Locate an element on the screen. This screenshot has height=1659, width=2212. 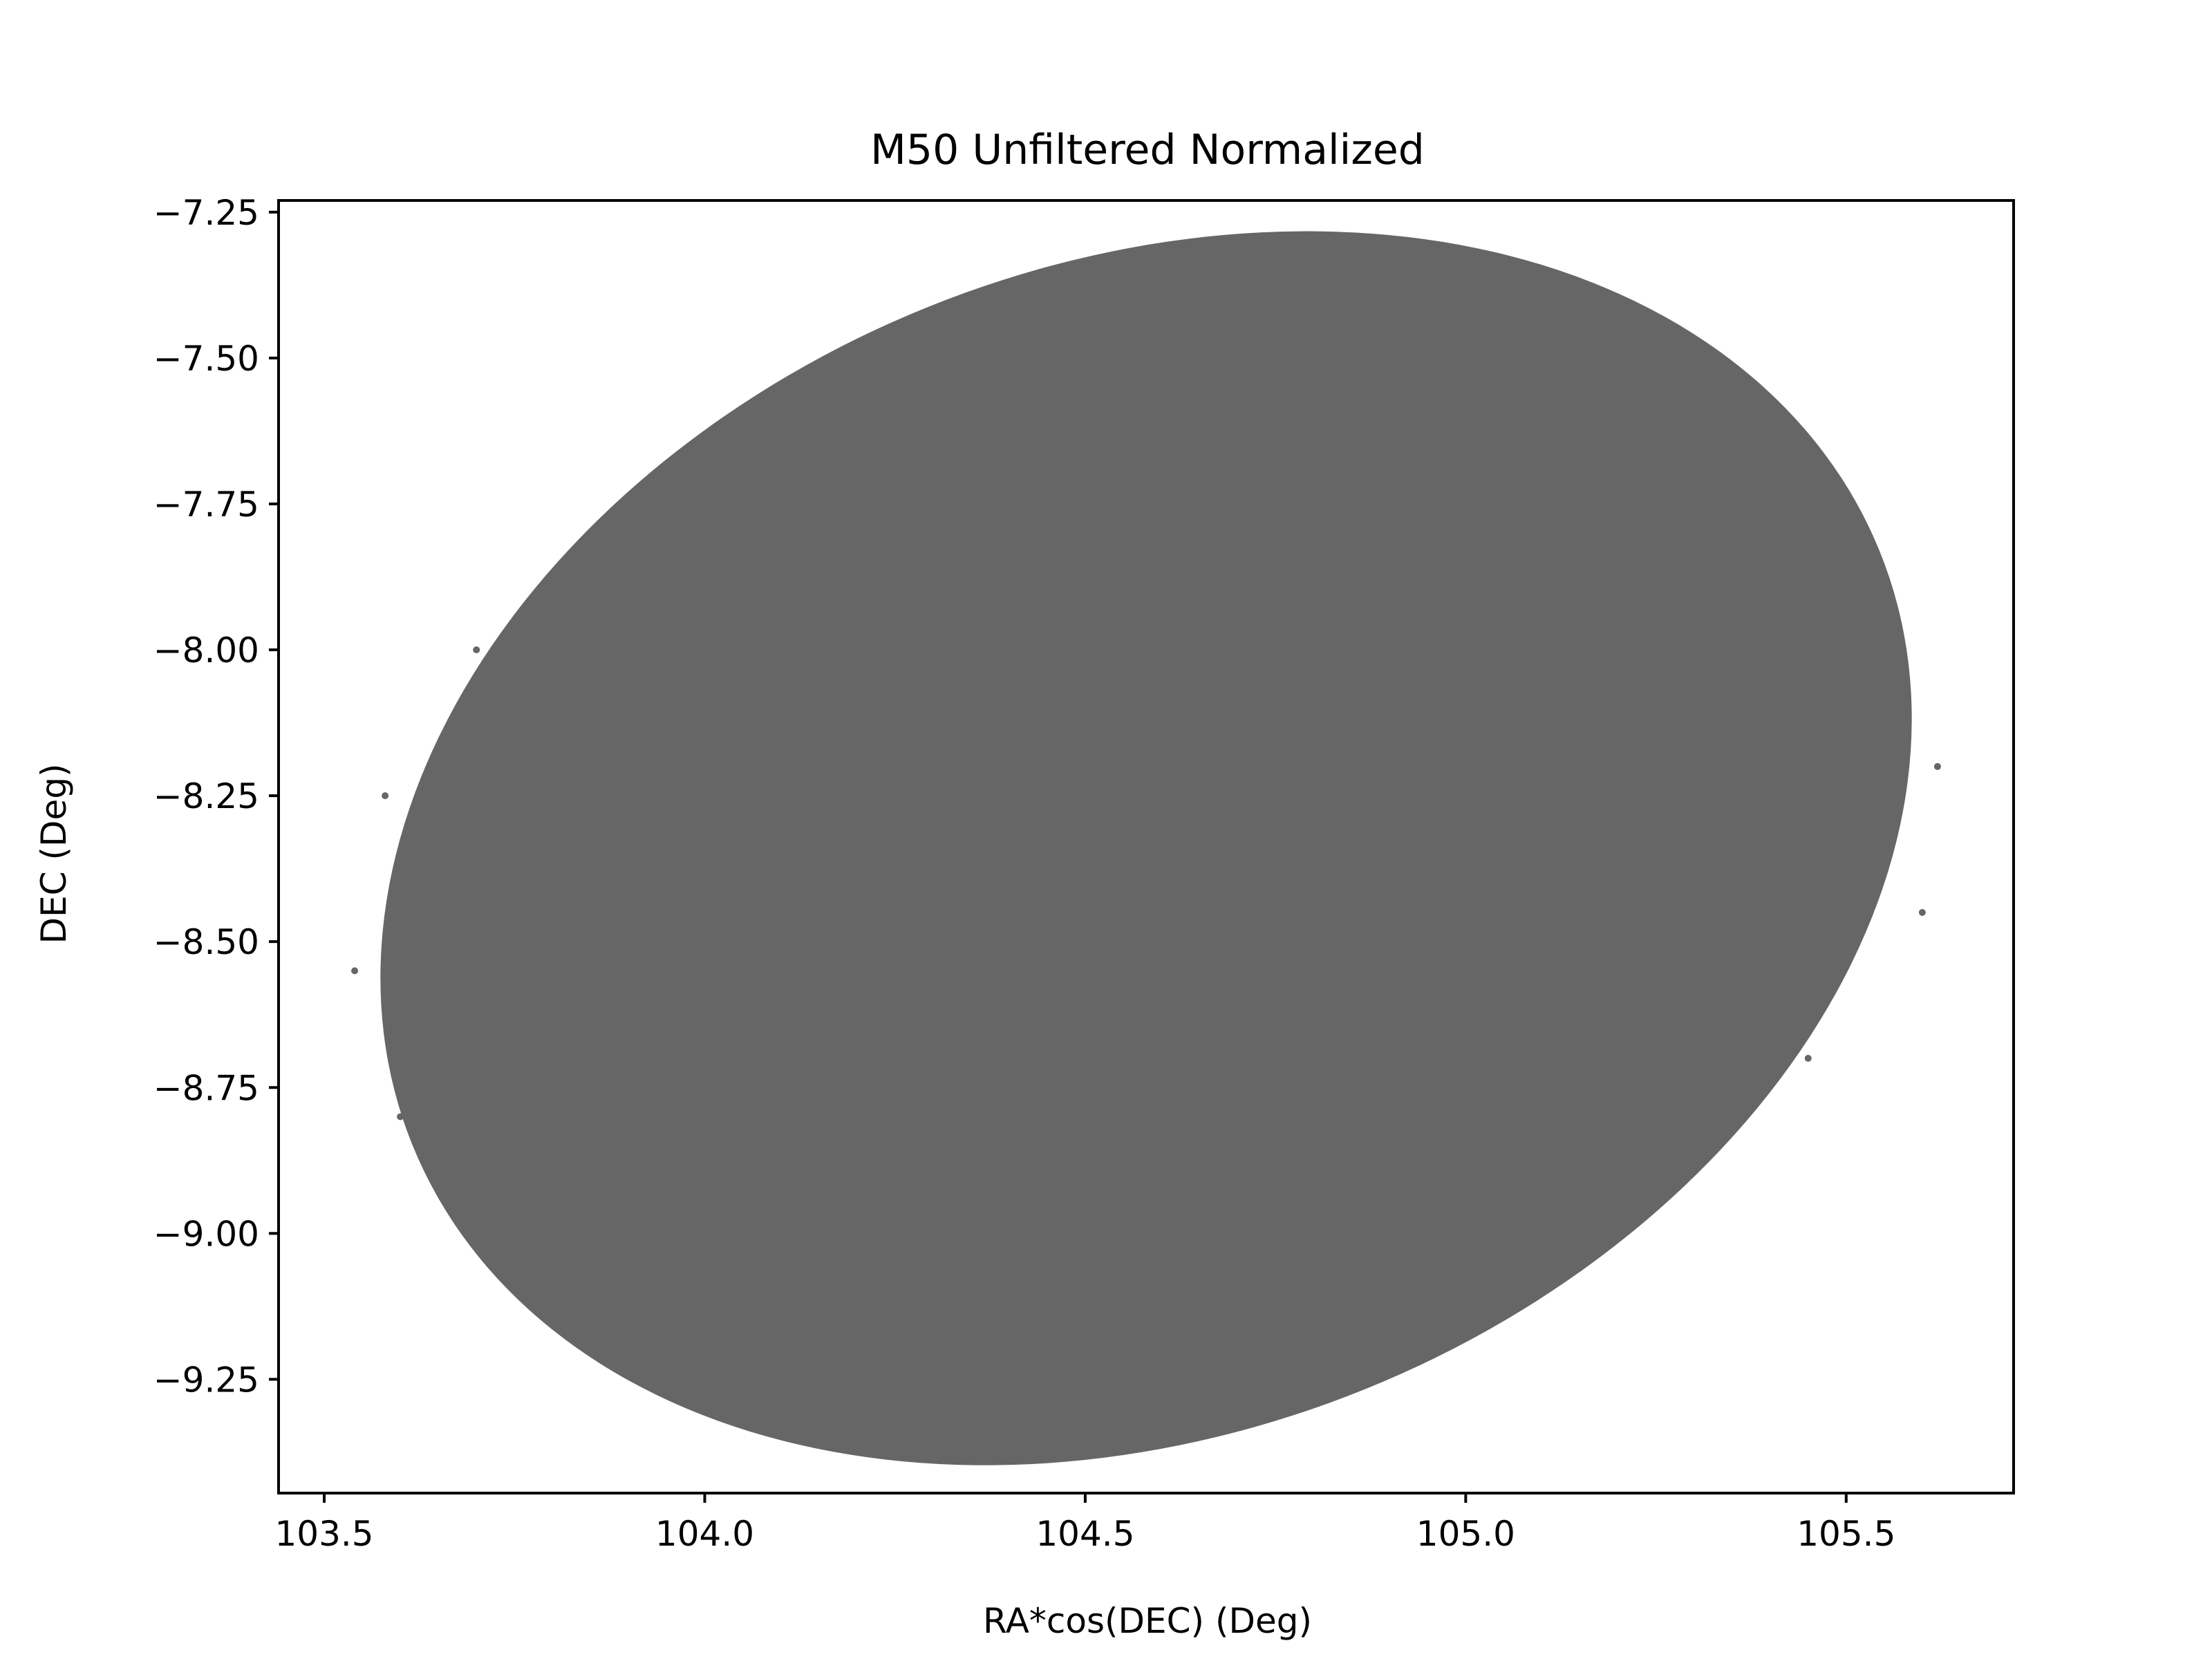
x-tick-label: 103.5 is located at coordinates (323, 1534).